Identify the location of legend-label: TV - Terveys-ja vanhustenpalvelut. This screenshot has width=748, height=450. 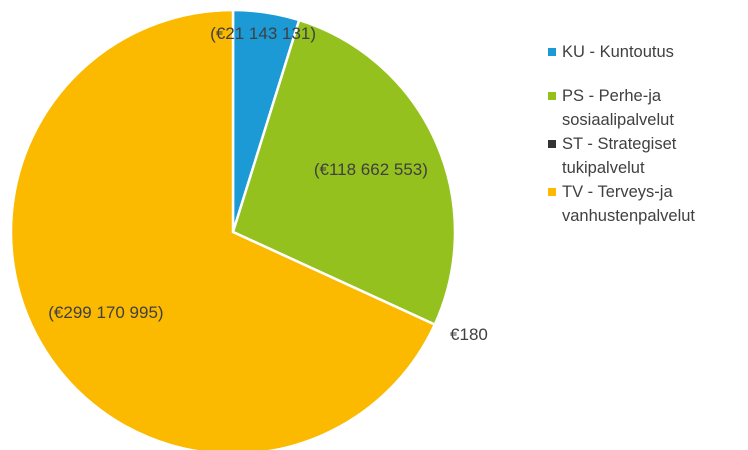
(629, 204).